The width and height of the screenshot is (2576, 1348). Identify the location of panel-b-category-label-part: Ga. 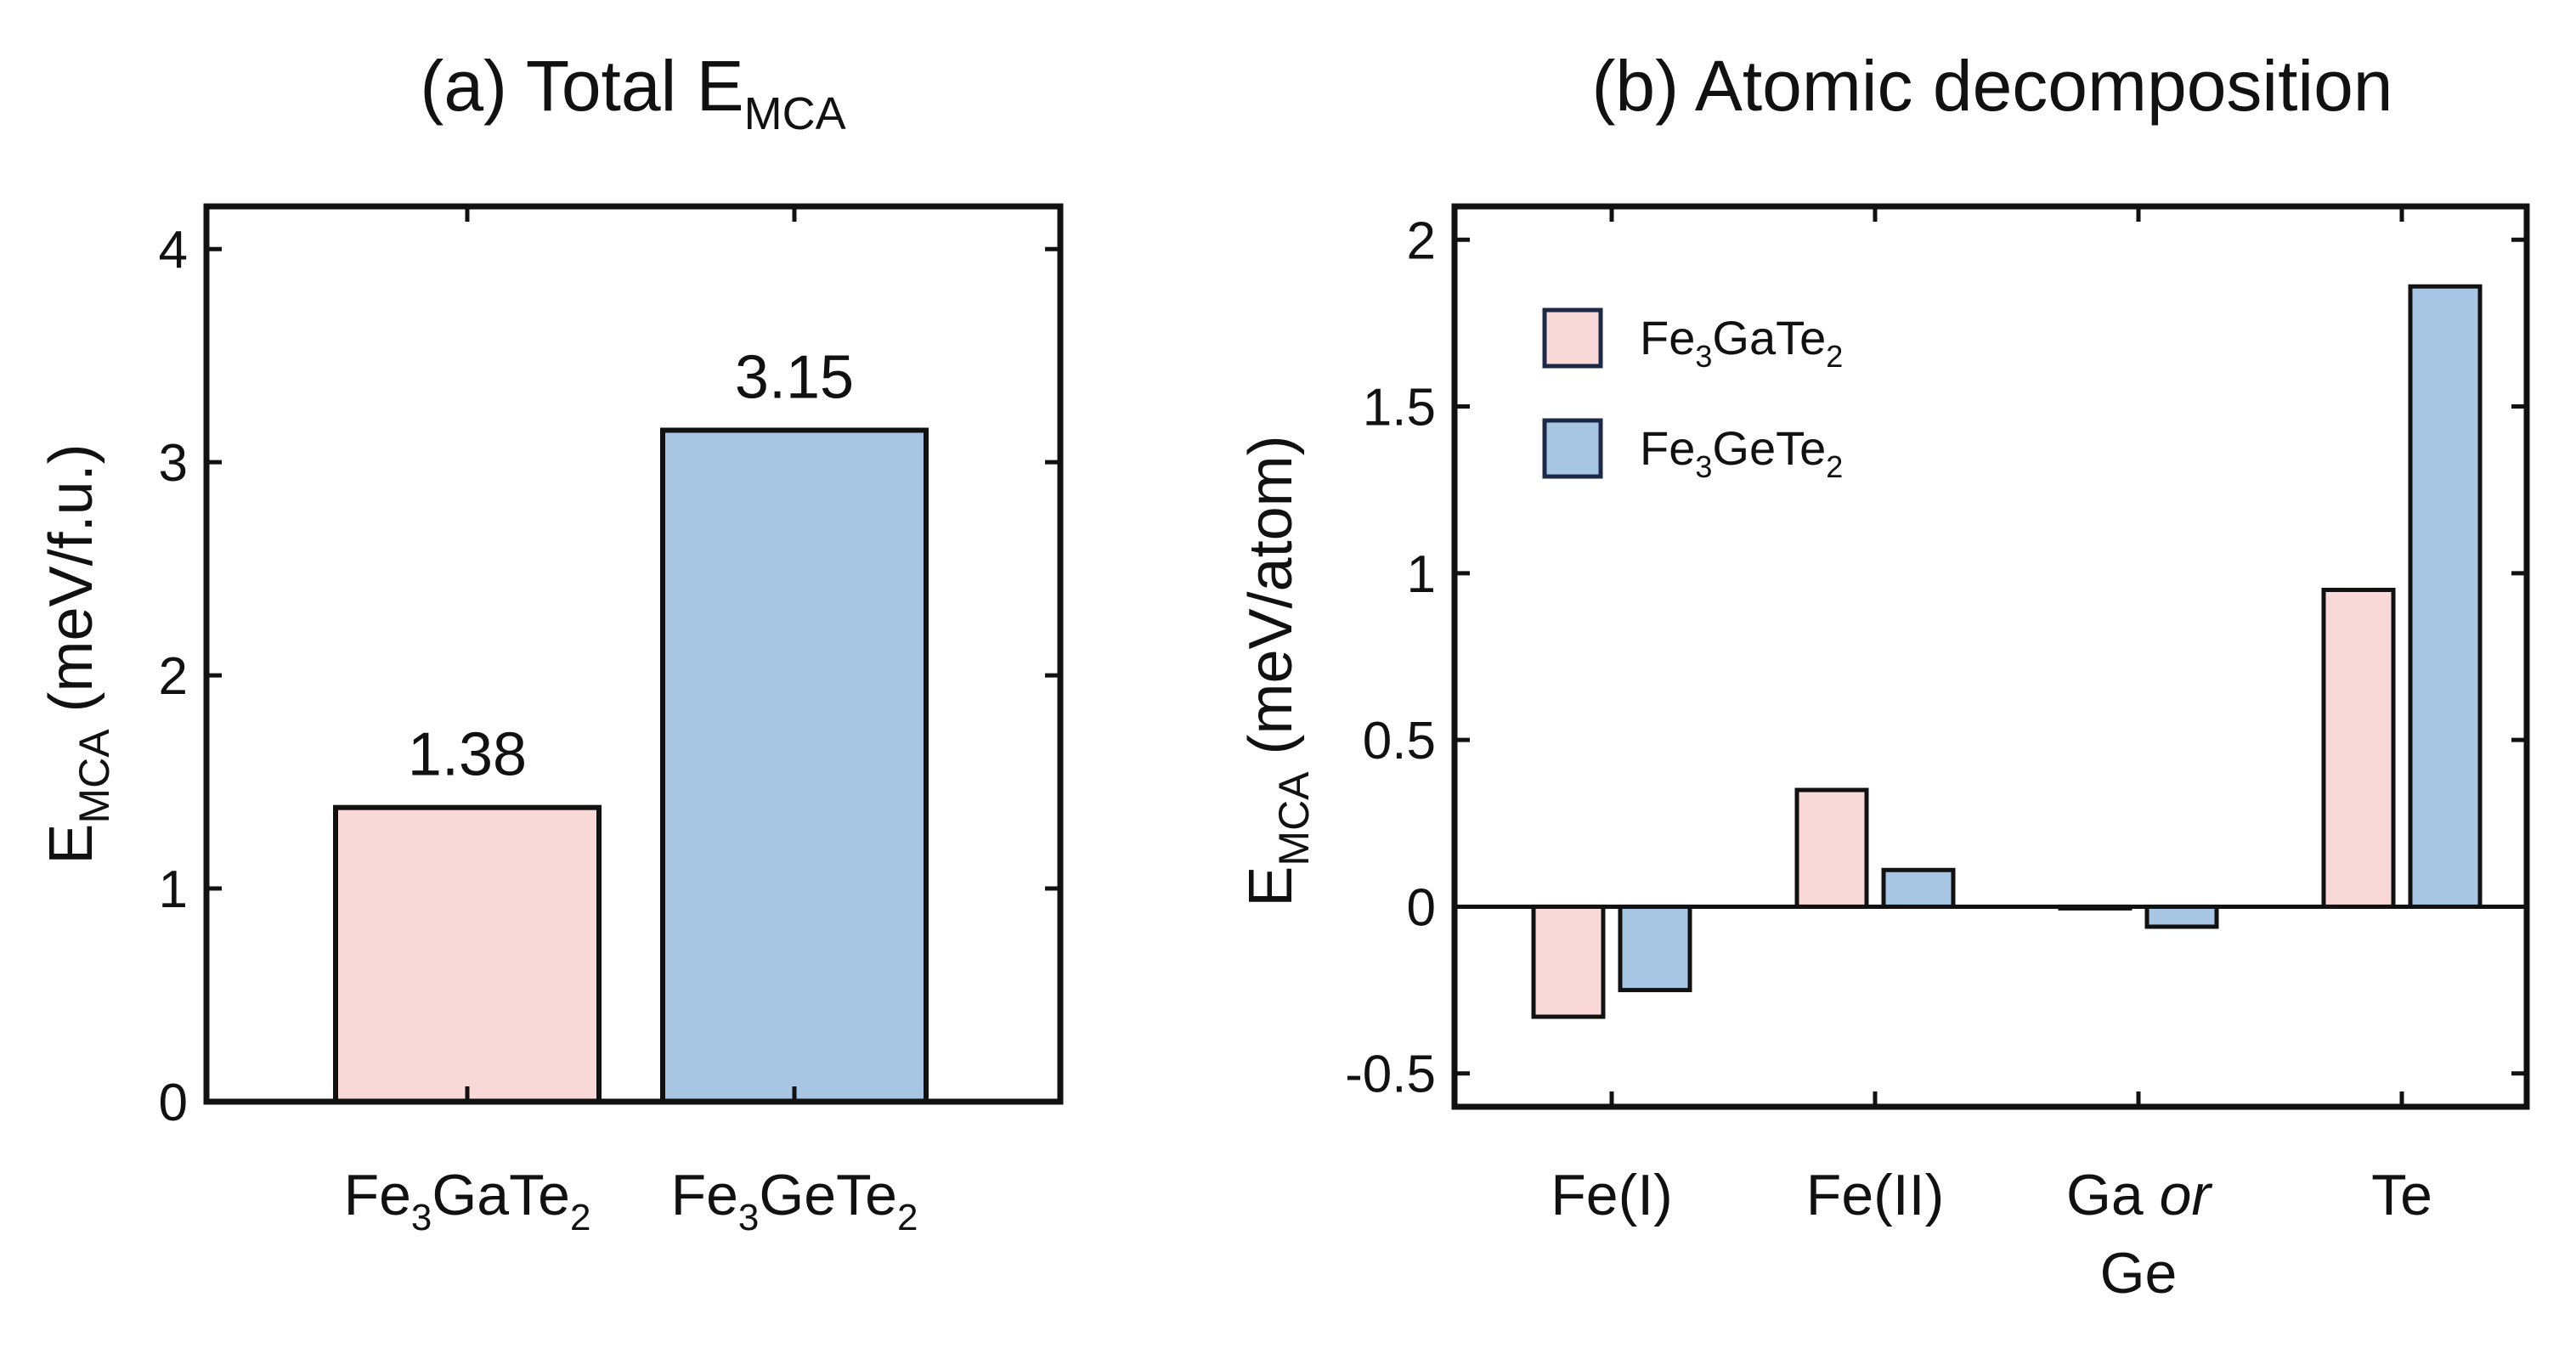
(2113, 1195).